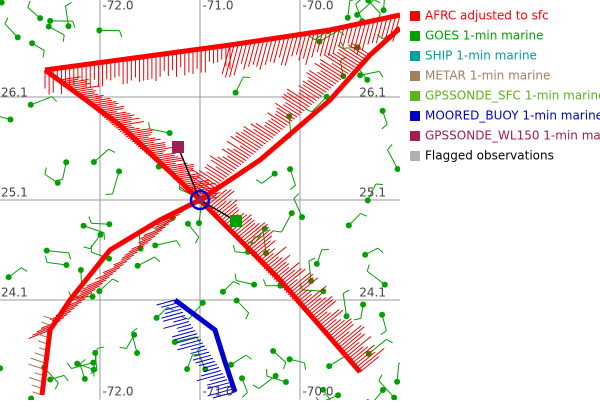 This screenshot has width=600, height=404. What do you see at coordinates (487, 16) in the screenshot?
I see `legend-label: AFRC adjusted to sfc` at bounding box center [487, 16].